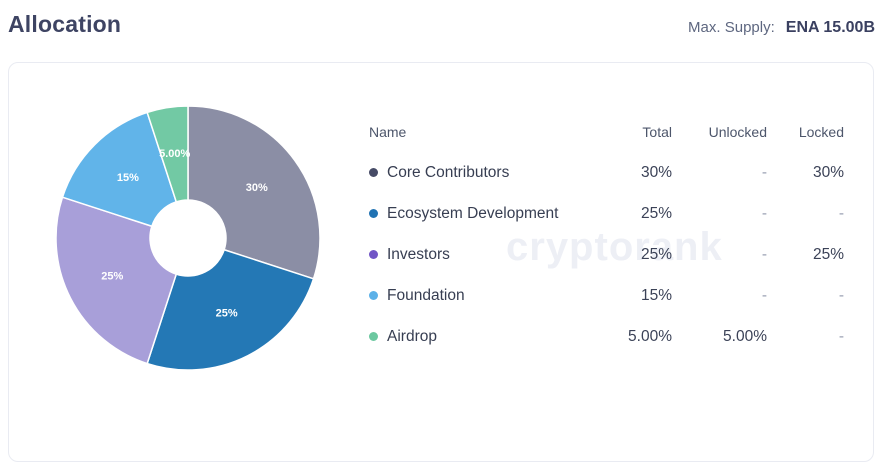  I want to click on pie-slice-core-contributors, so click(254, 192).